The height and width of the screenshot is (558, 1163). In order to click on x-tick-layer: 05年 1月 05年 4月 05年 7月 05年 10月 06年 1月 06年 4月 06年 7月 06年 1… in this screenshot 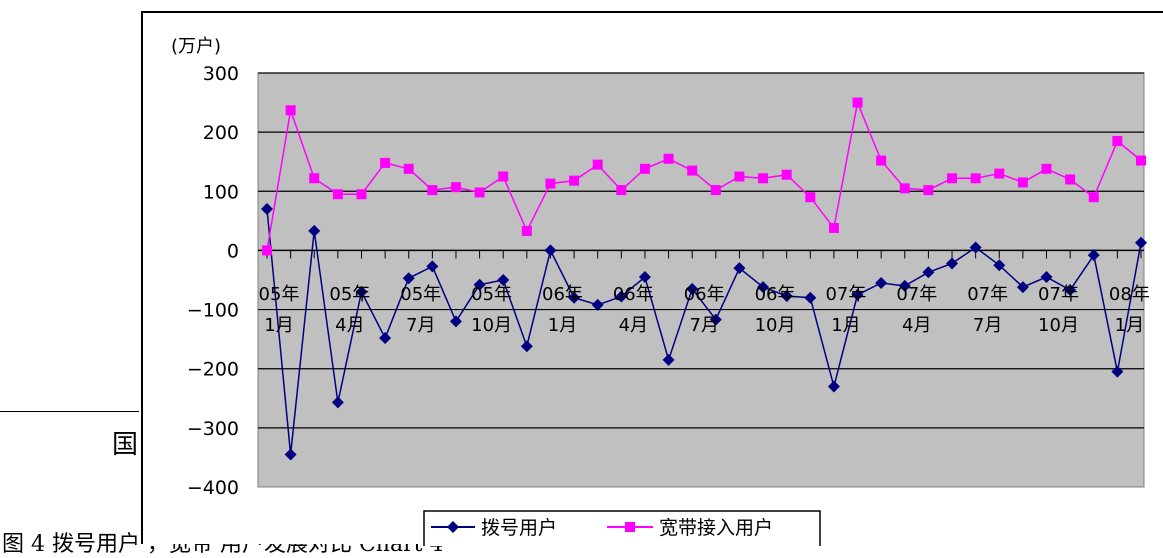, I will do `click(704, 310)`.